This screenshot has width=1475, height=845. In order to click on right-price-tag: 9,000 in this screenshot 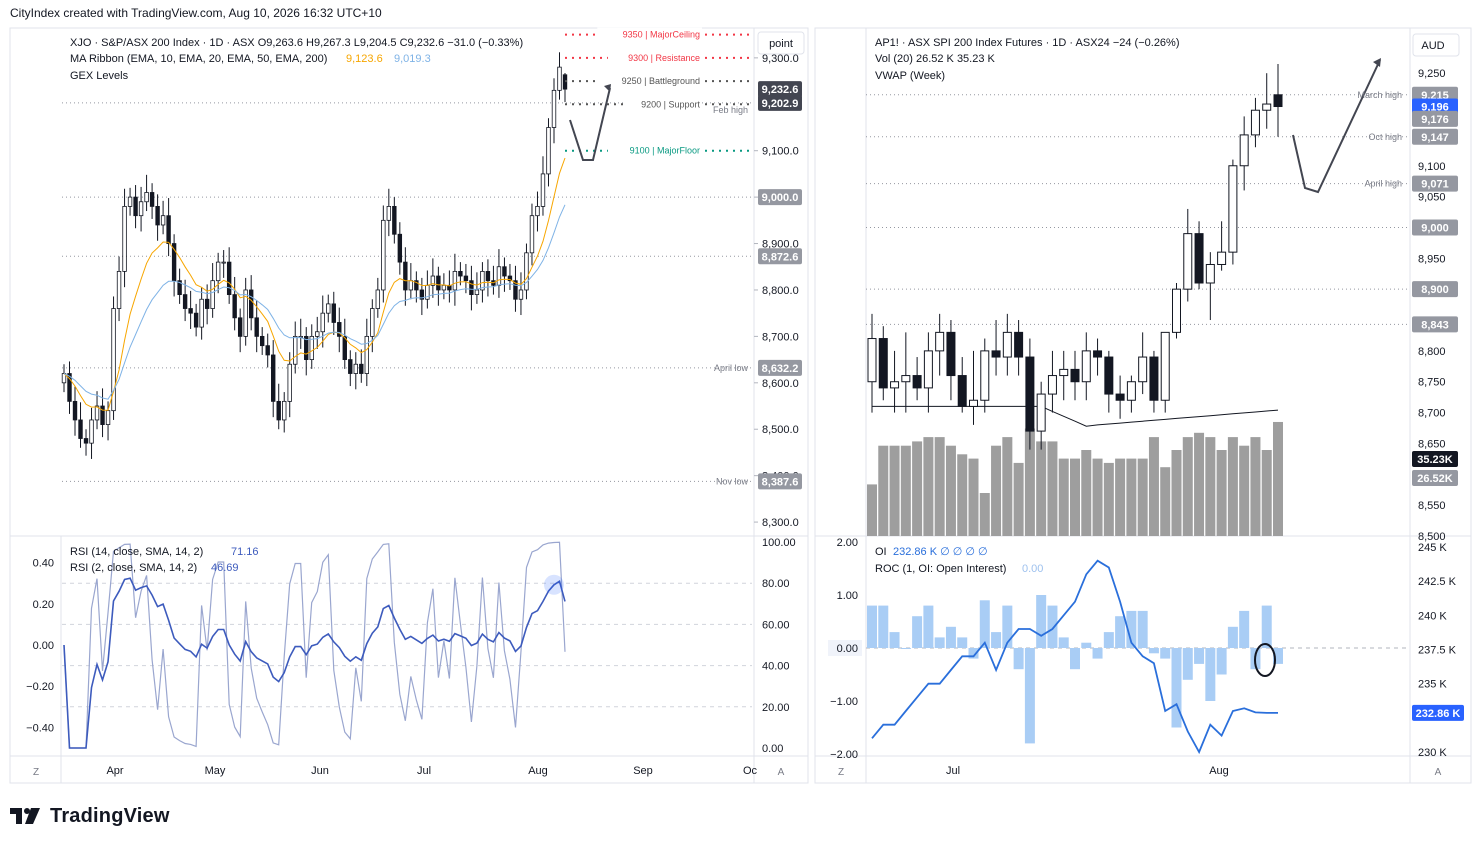, I will do `click(1435, 228)`.